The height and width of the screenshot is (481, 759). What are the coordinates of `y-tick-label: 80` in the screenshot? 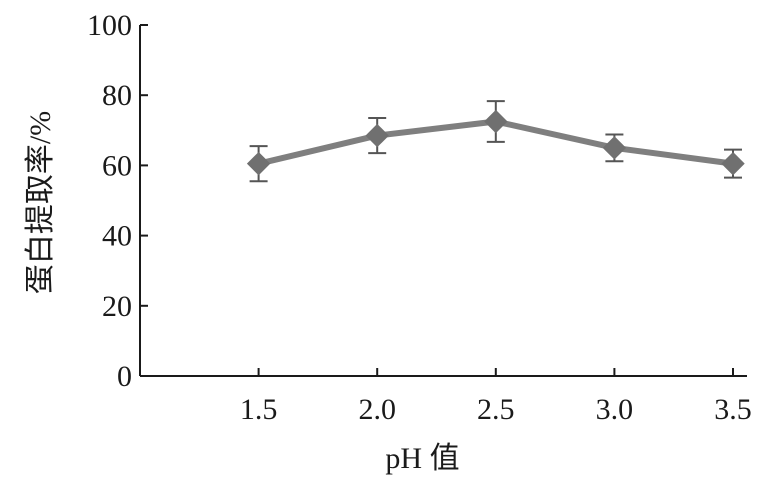 It's located at (117, 95).